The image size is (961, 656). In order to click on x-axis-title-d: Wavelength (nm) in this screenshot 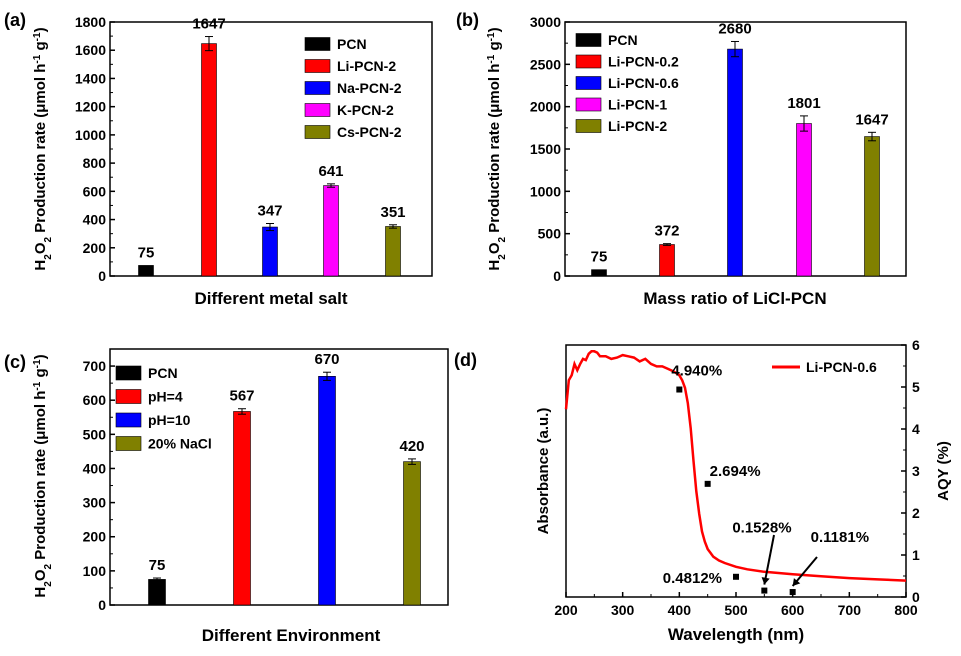, I will do `click(736, 634)`.